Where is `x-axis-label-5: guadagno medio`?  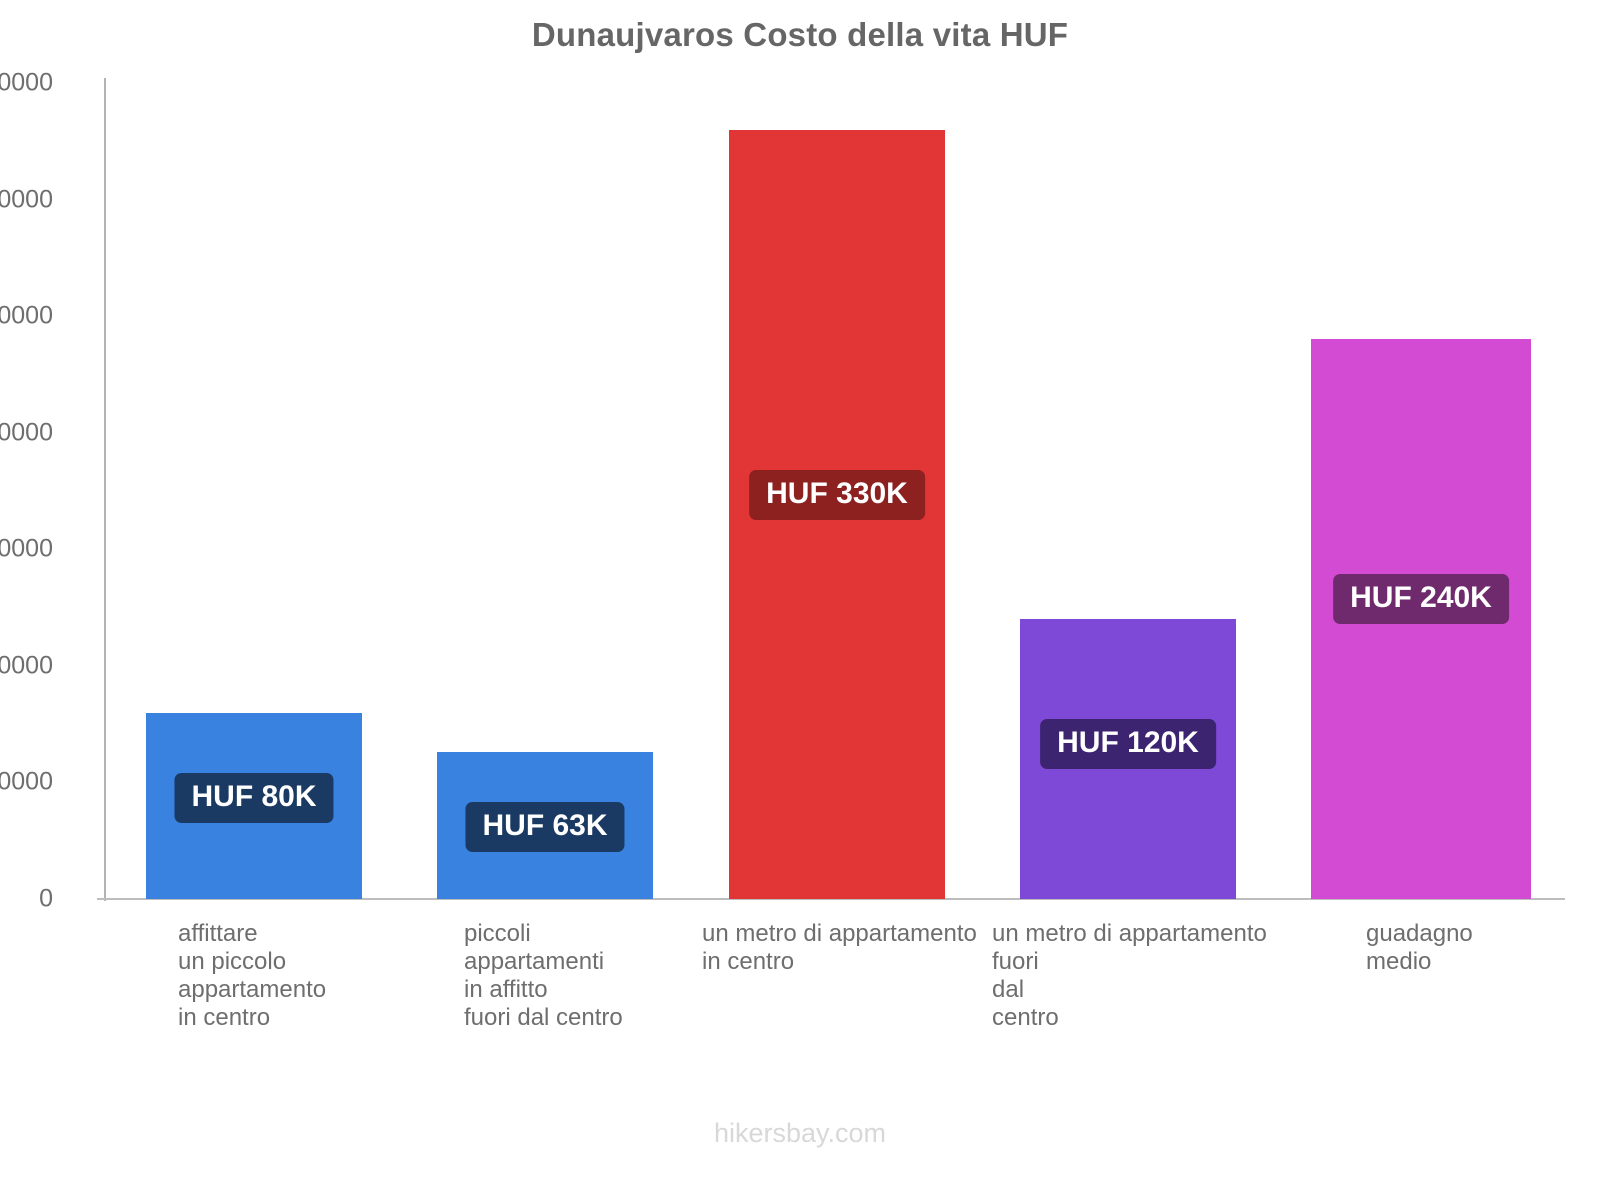 x-axis-label-5: guadagno medio is located at coordinates (1419, 948).